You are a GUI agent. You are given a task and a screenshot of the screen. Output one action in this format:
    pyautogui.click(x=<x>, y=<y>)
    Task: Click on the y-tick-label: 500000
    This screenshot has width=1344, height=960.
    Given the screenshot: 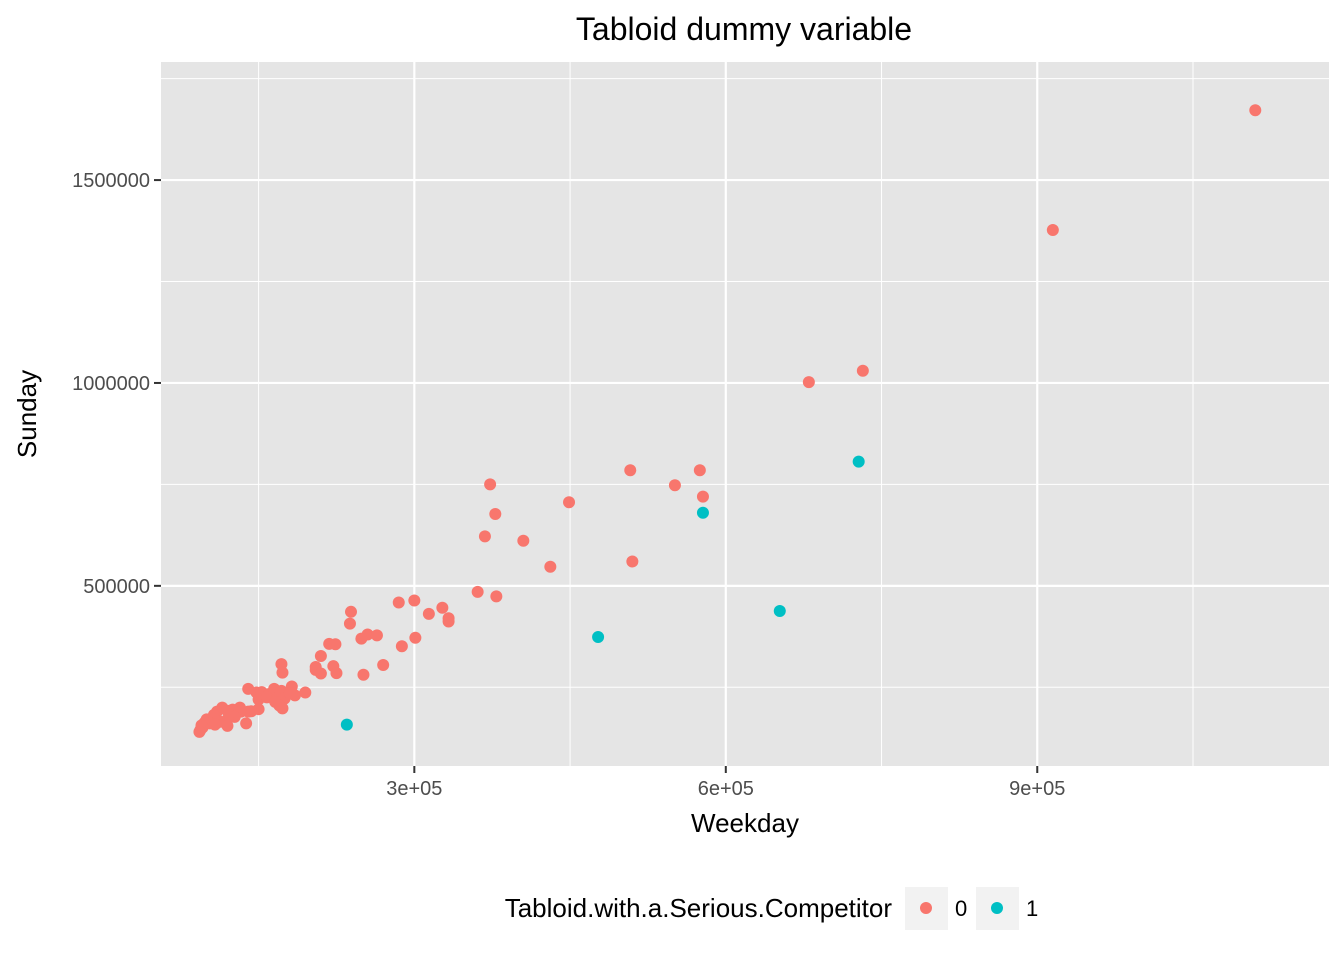 What is the action you would take?
    pyautogui.click(x=116, y=587)
    